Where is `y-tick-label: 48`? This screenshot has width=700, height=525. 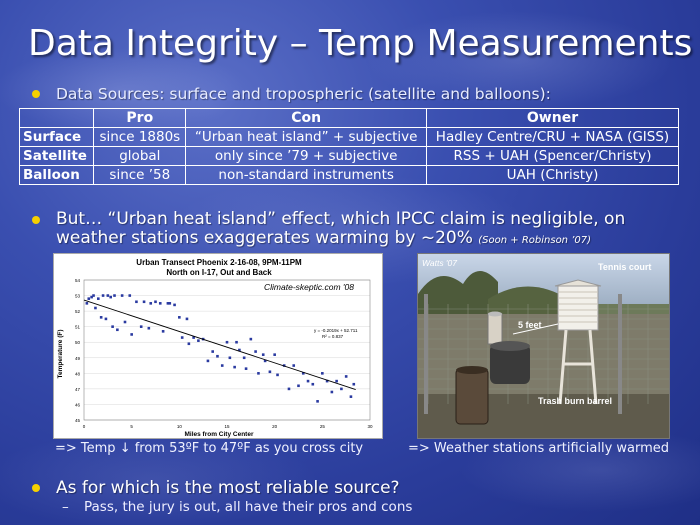 y-tick-label: 48 is located at coordinates (78, 373).